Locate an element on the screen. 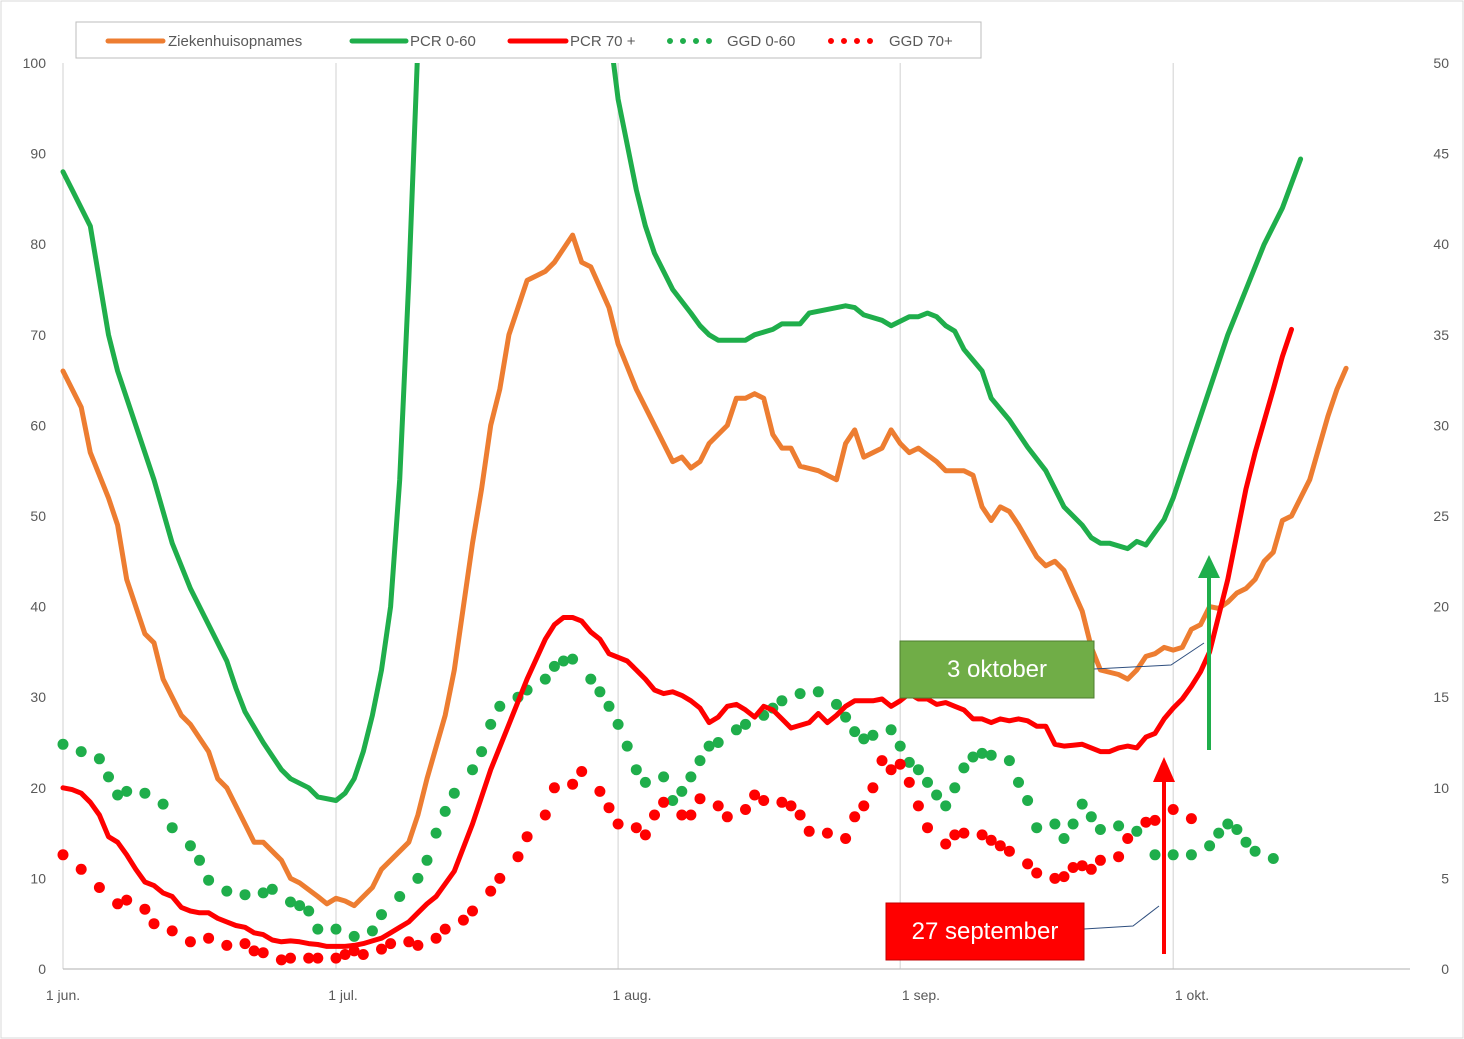 The image size is (1464, 1039). x-axis: 1 jun. 1 jul. 1 aug. 1 sep. 1 okt. is located at coordinates (627, 995).